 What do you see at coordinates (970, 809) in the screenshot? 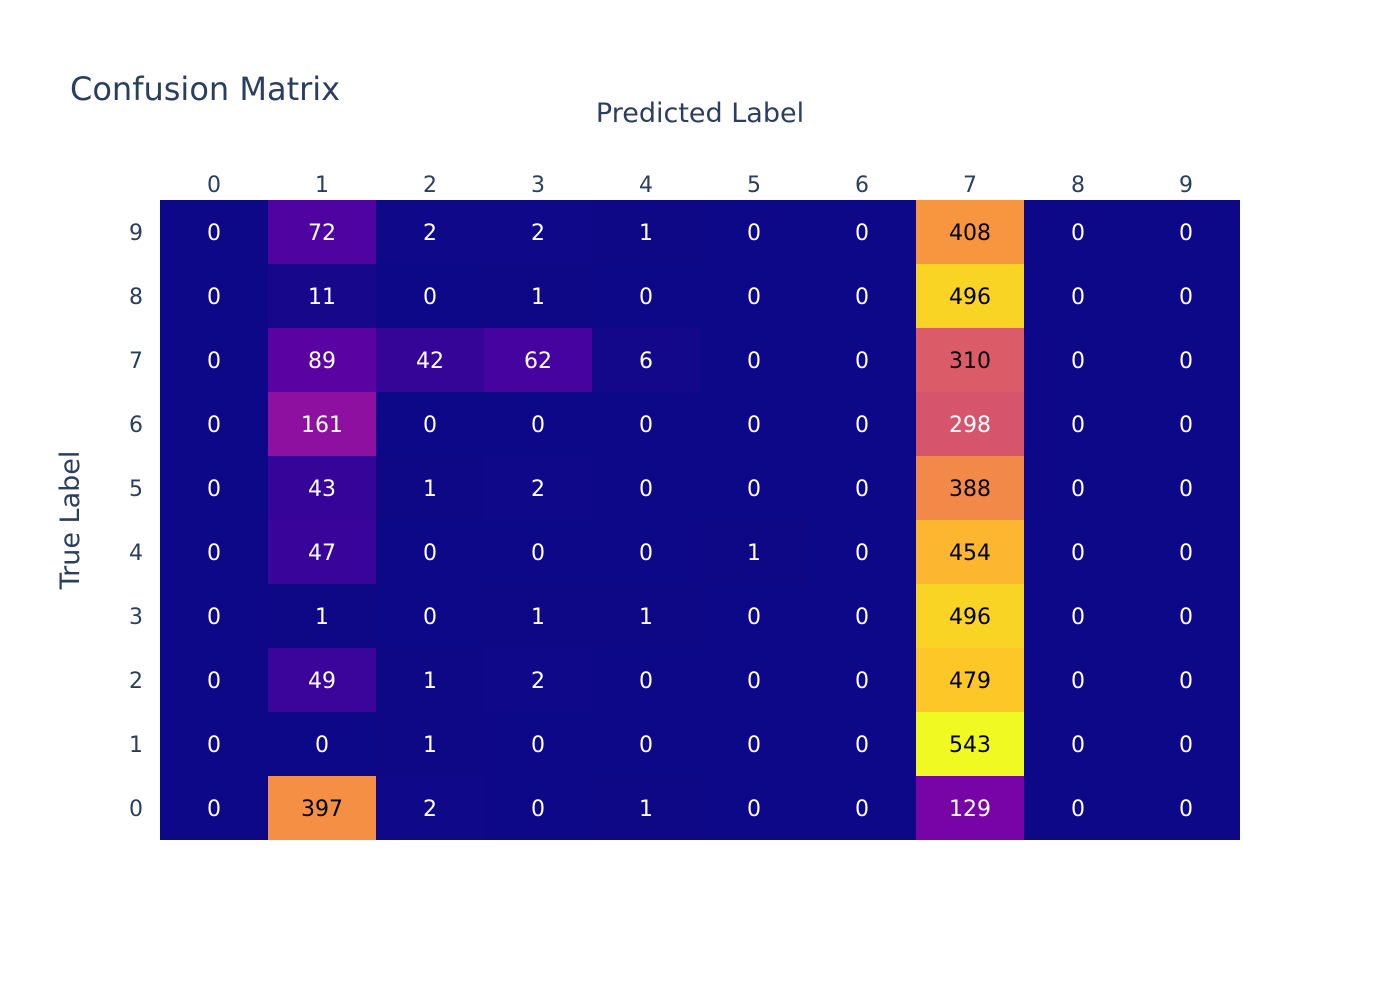
I see `cell-value-label: 129` at bounding box center [970, 809].